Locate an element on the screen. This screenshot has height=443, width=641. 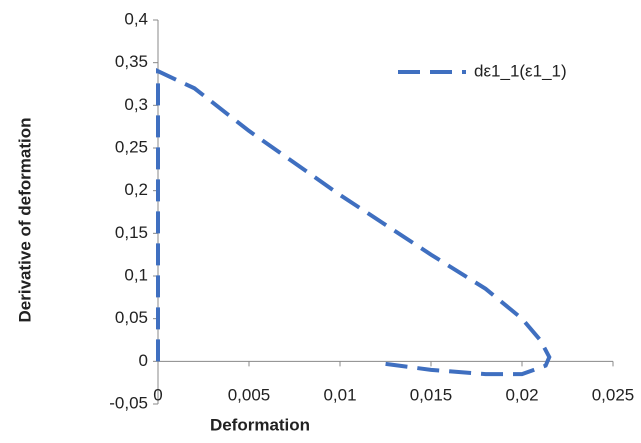
y-axis-label: Derivative of deformation is located at coordinates (24, 220).